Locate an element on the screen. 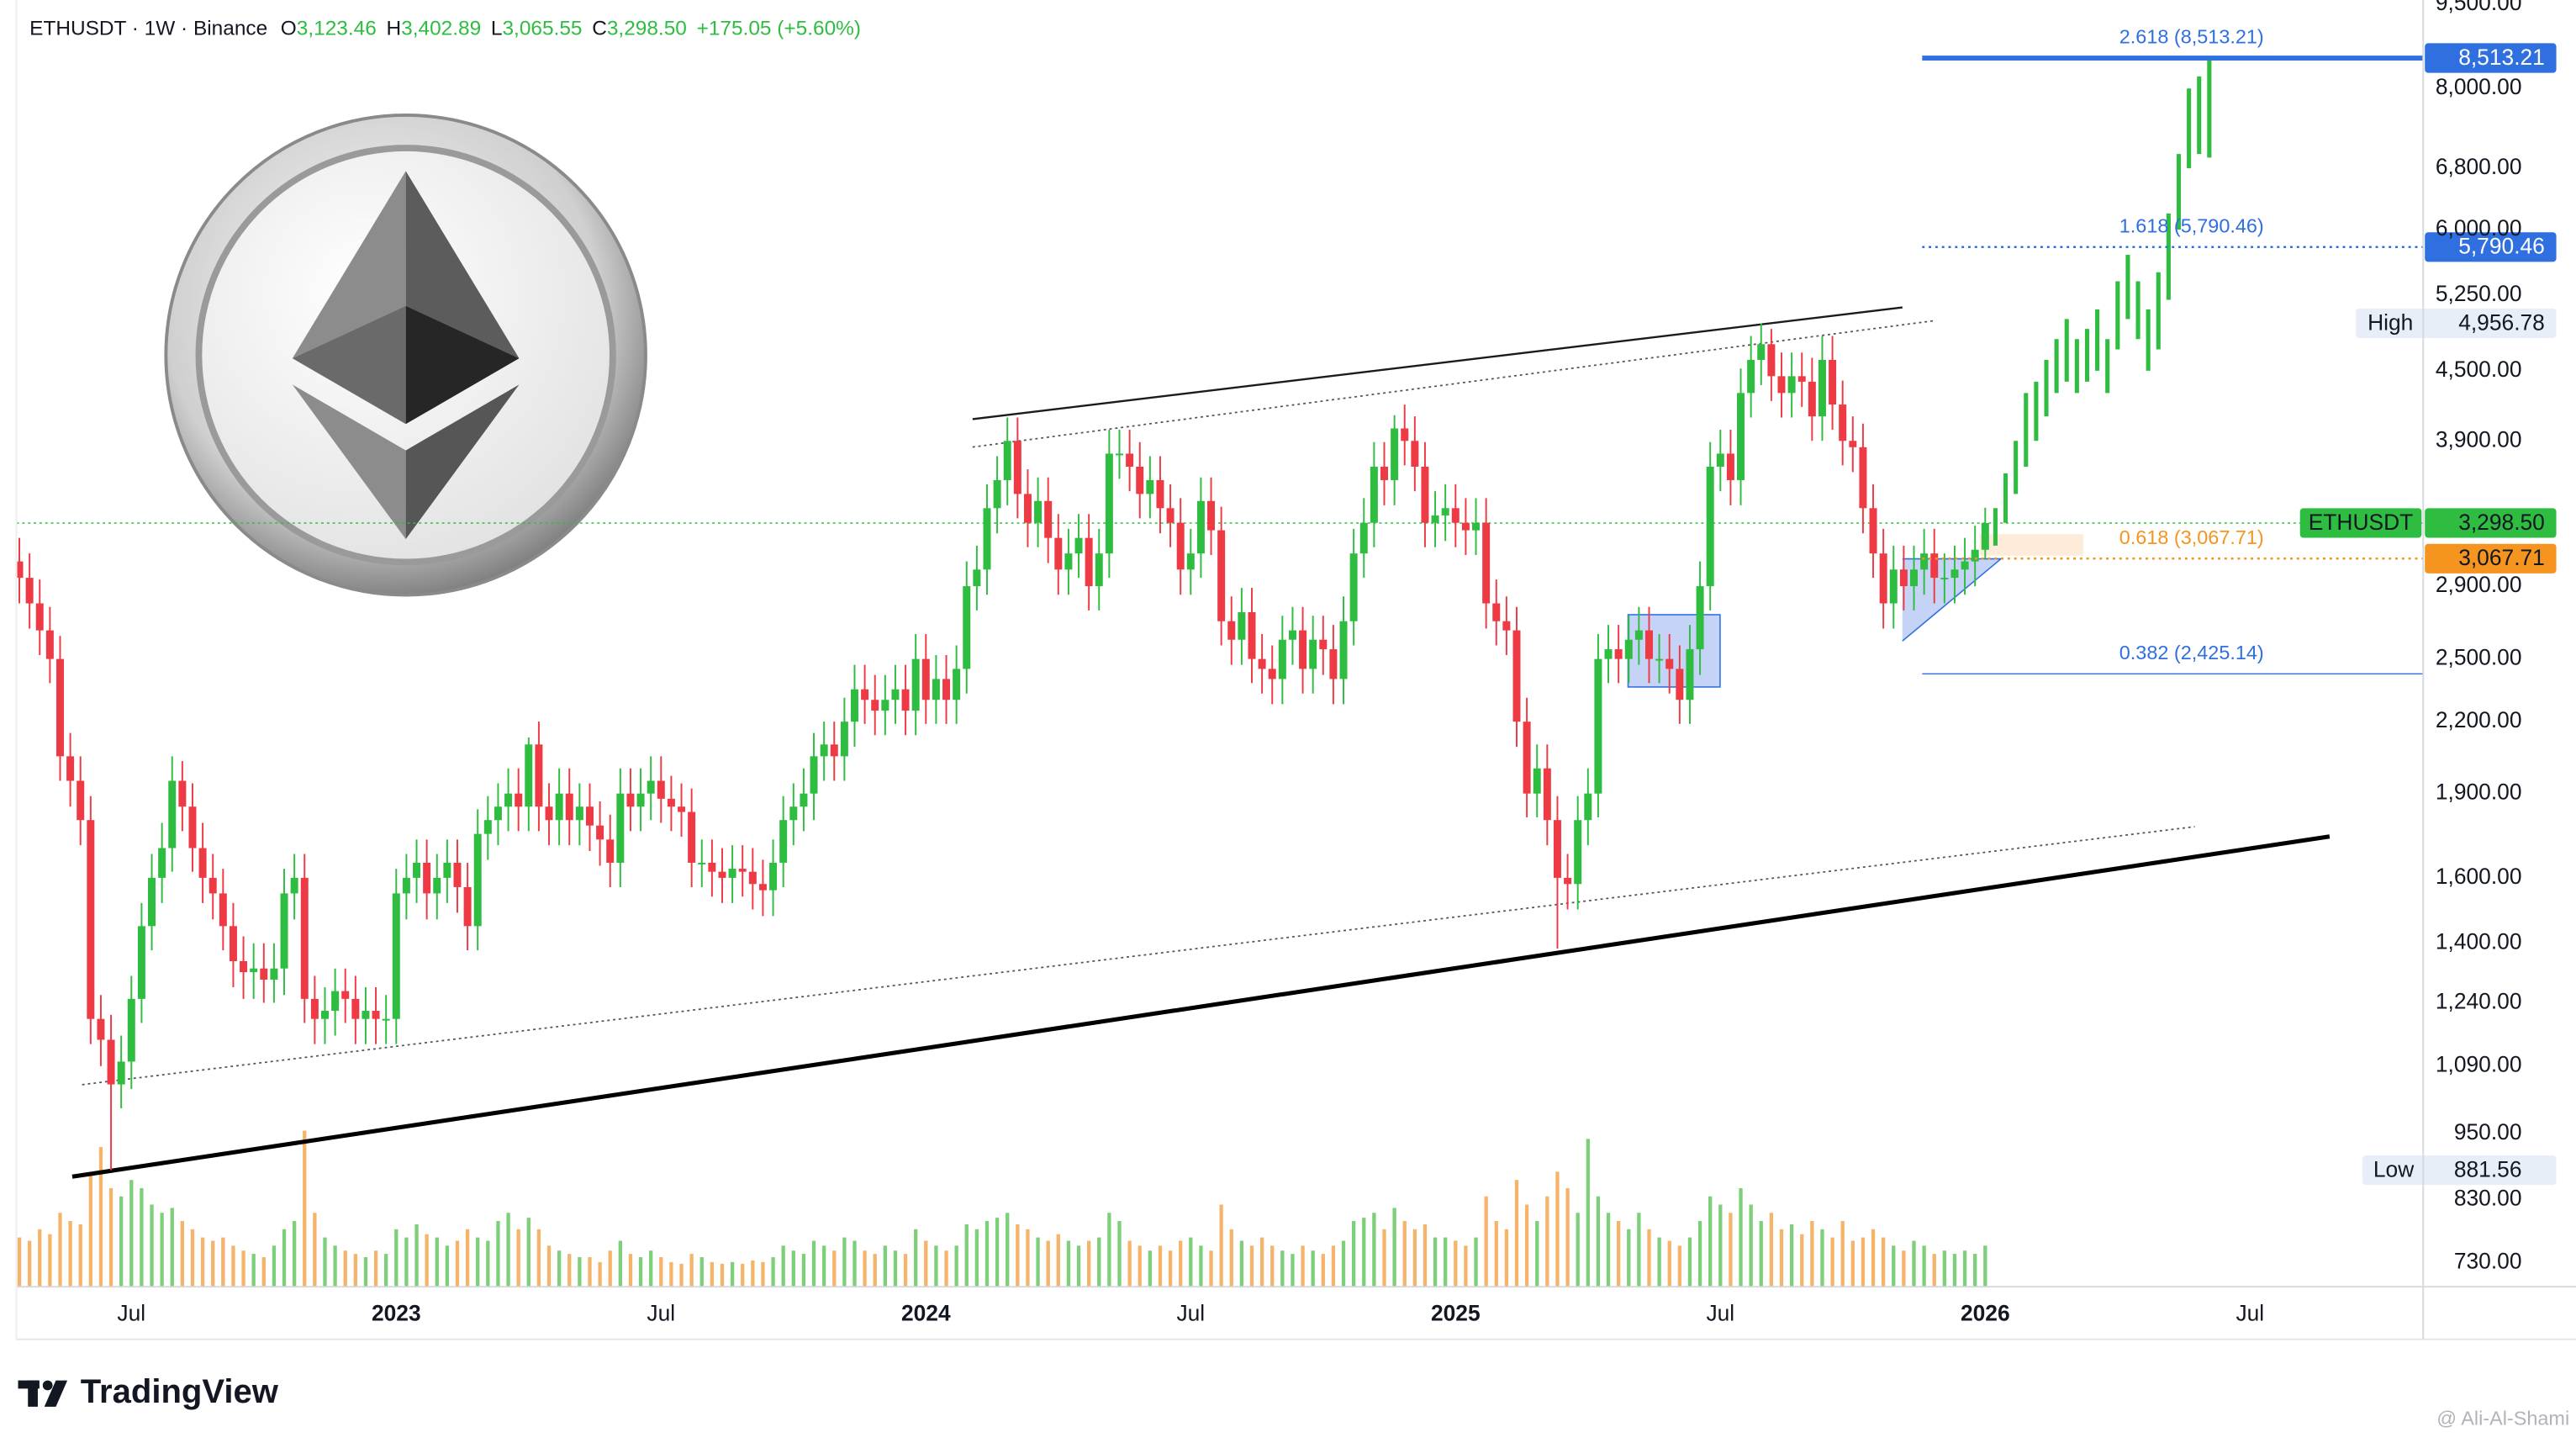 The width and height of the screenshot is (2576, 1443). y-tick-label: 830.00 is located at coordinates (2488, 1199).